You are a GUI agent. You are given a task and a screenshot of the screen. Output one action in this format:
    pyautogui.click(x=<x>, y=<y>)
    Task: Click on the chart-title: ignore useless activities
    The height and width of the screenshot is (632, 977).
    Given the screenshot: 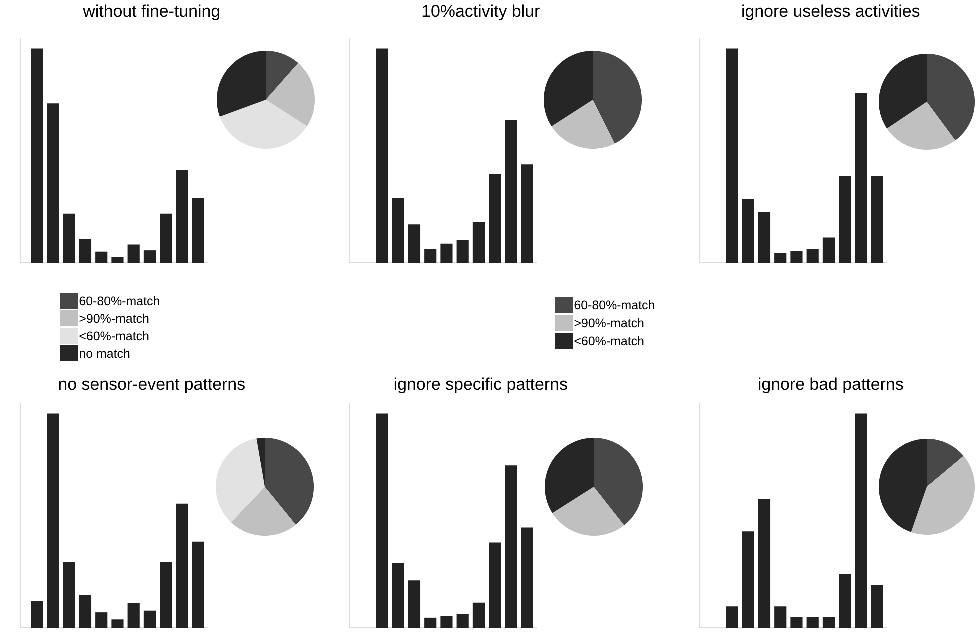 What is the action you would take?
    pyautogui.click(x=831, y=12)
    